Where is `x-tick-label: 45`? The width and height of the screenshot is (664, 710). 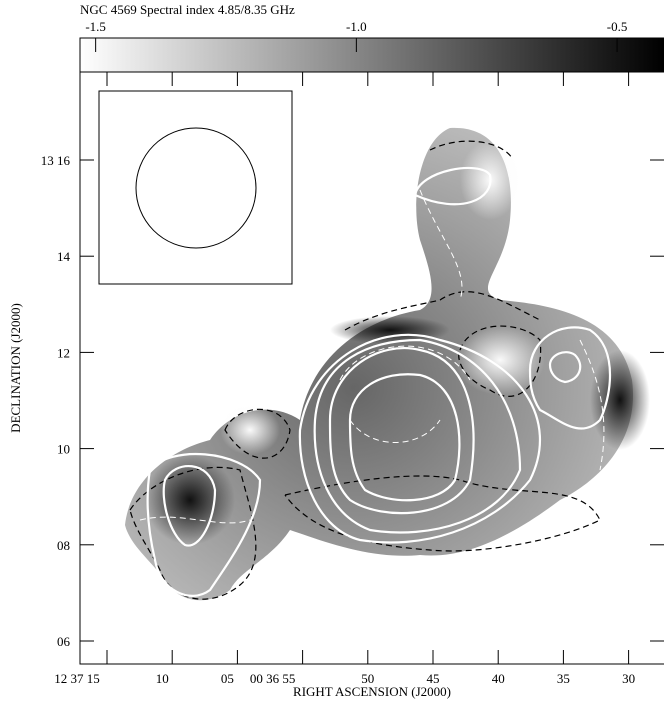 x-tick-label: 45 is located at coordinates (433, 678).